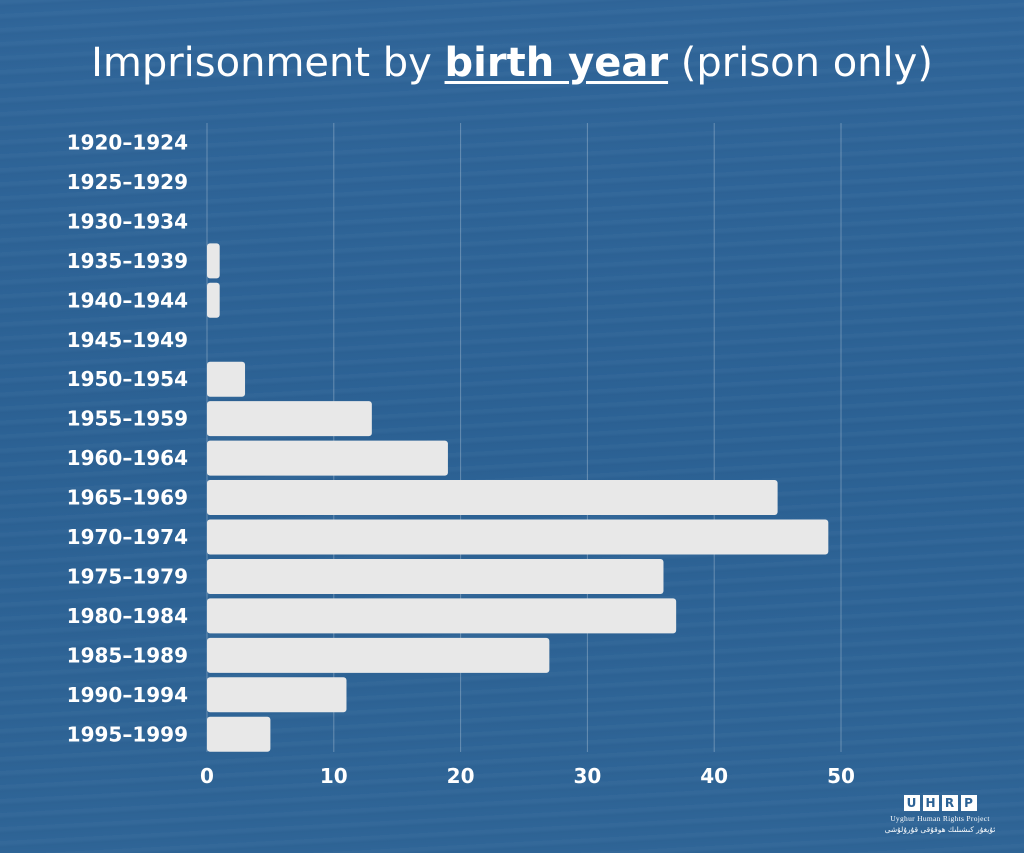  I want to click on category-label: 1955–1959, so click(127, 419).